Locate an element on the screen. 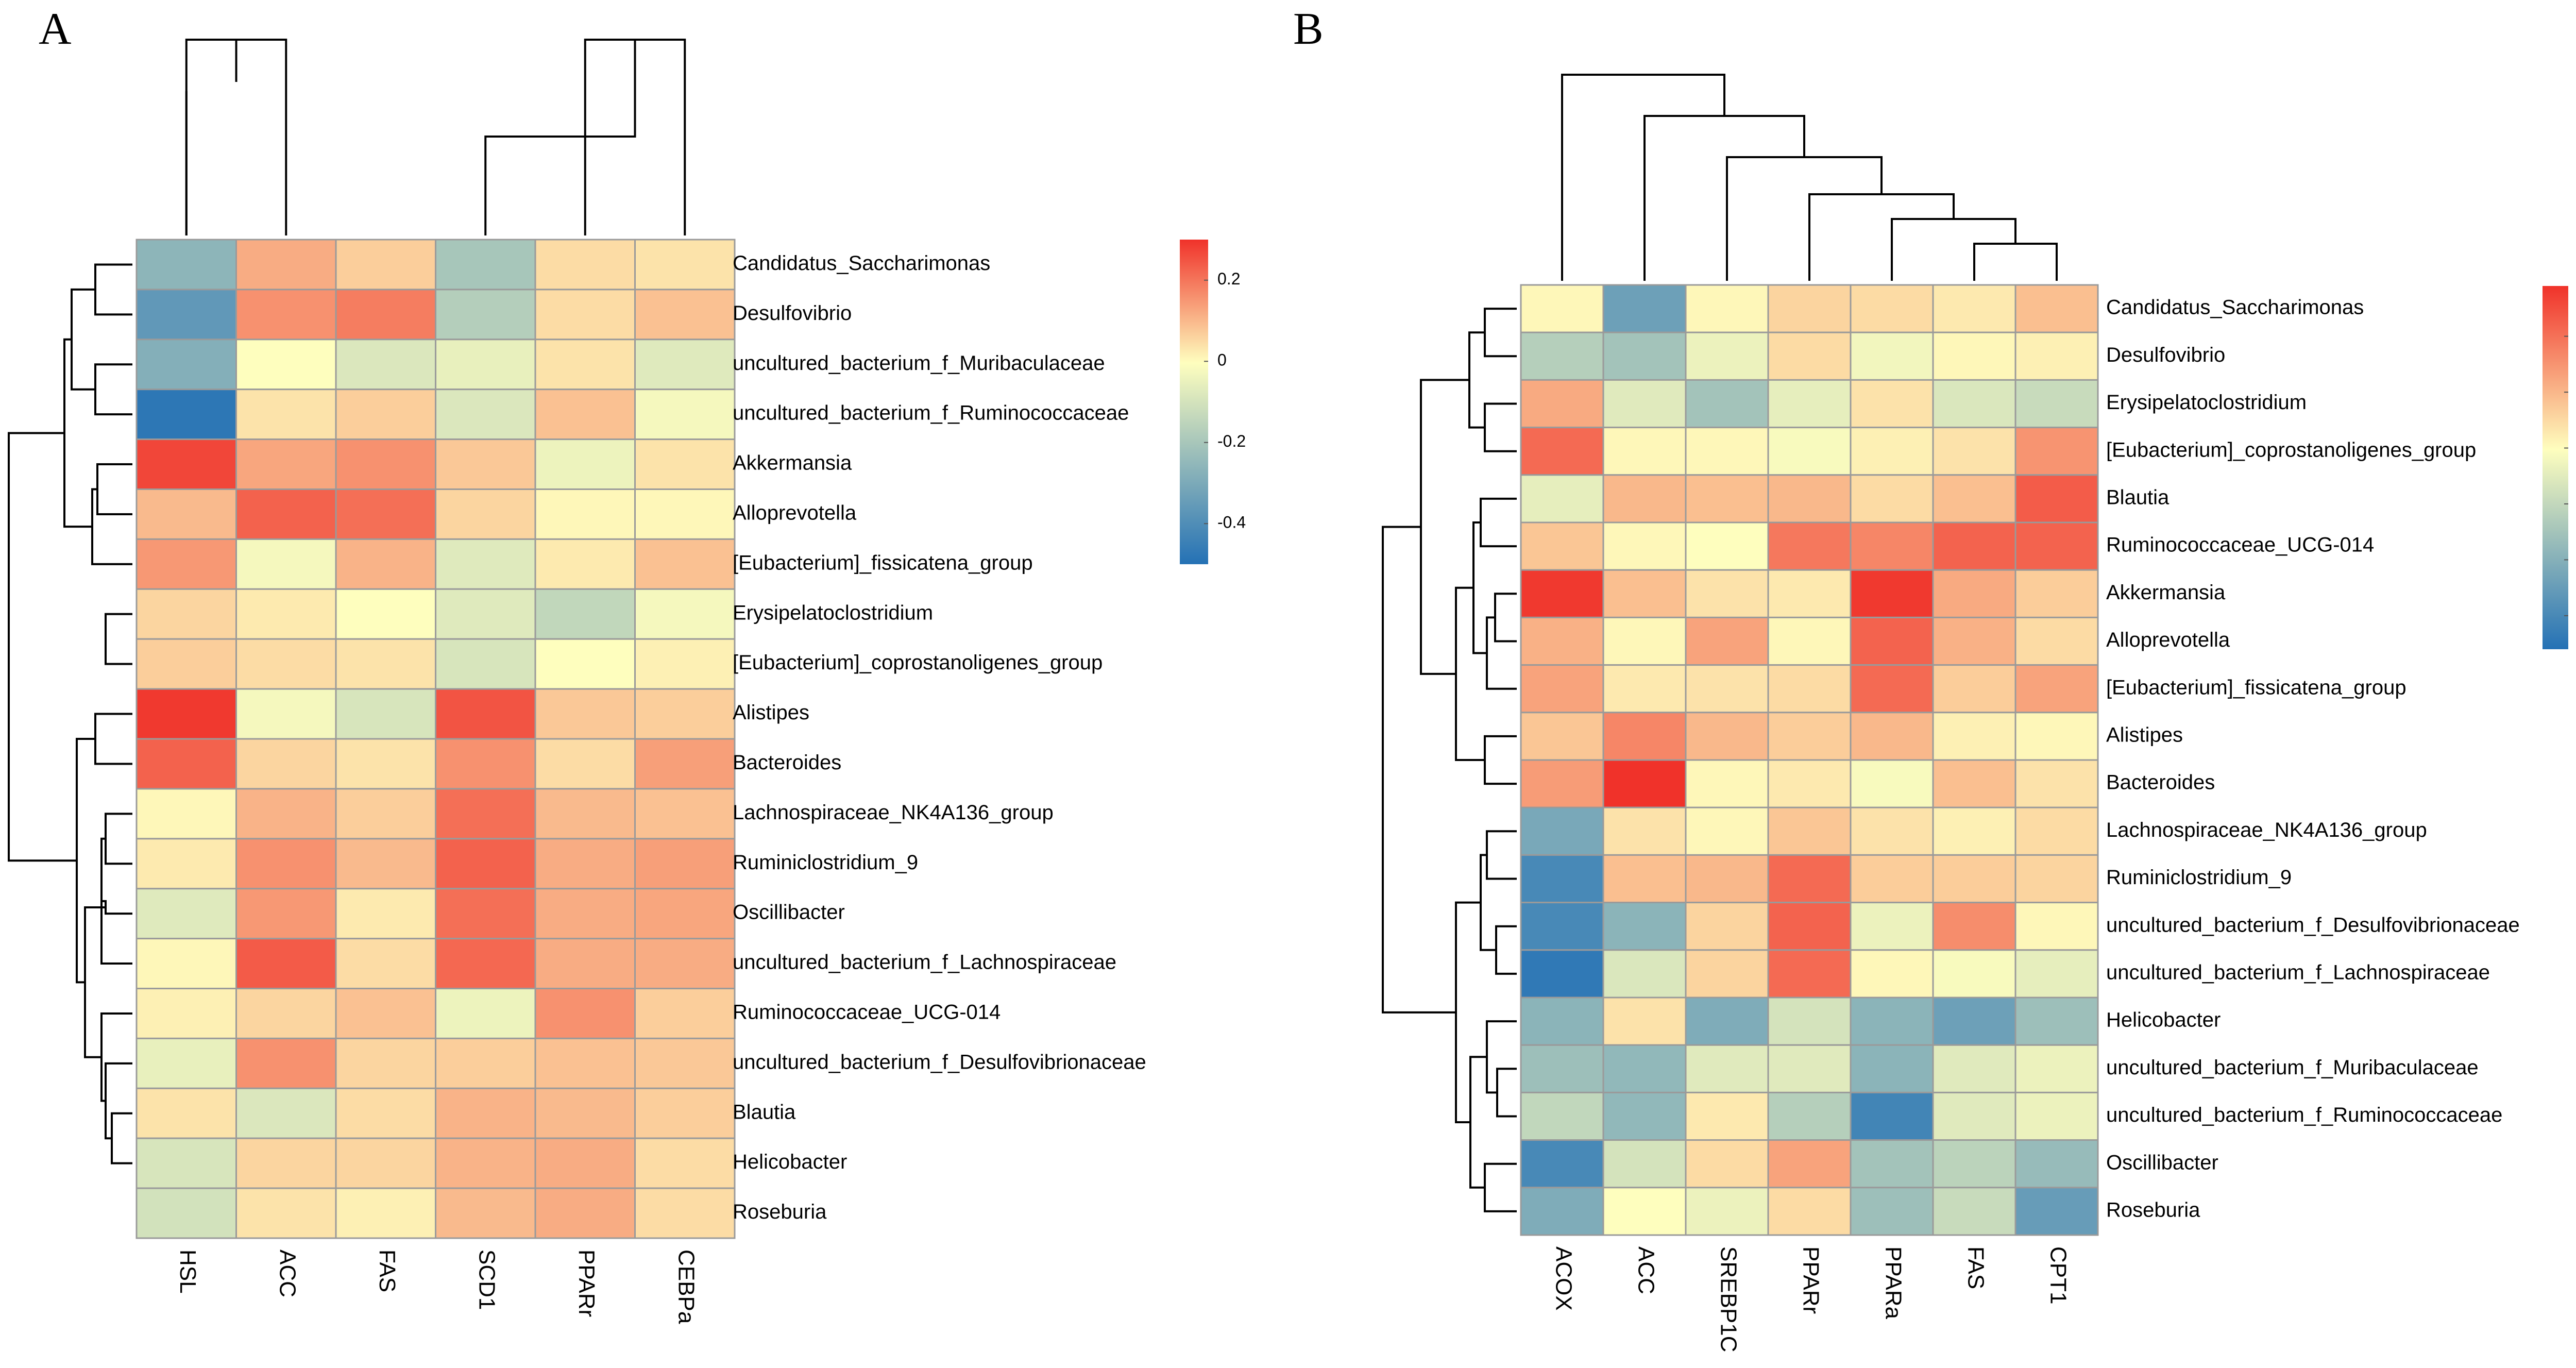  column-label: ACC is located at coordinates (1645, 1270).